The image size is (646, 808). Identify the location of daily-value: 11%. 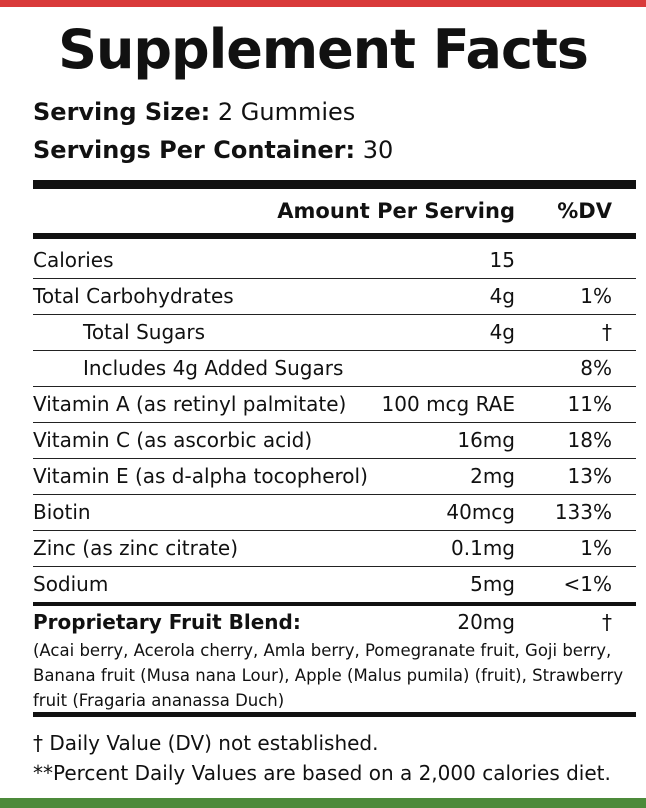
(589, 404).